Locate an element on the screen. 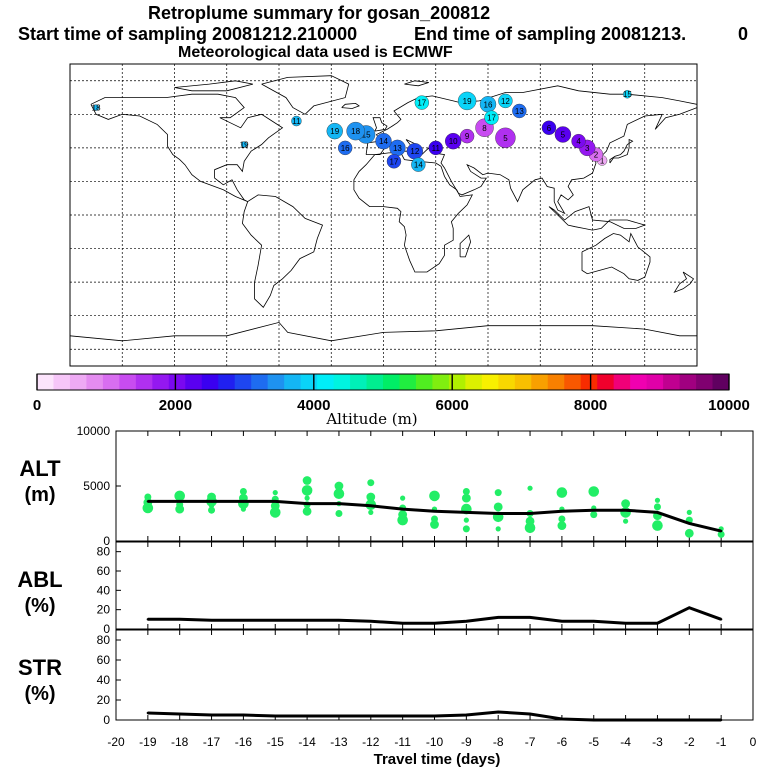 The height and width of the screenshot is (768, 768). plume-cluster: 5 is located at coordinates (563, 134).